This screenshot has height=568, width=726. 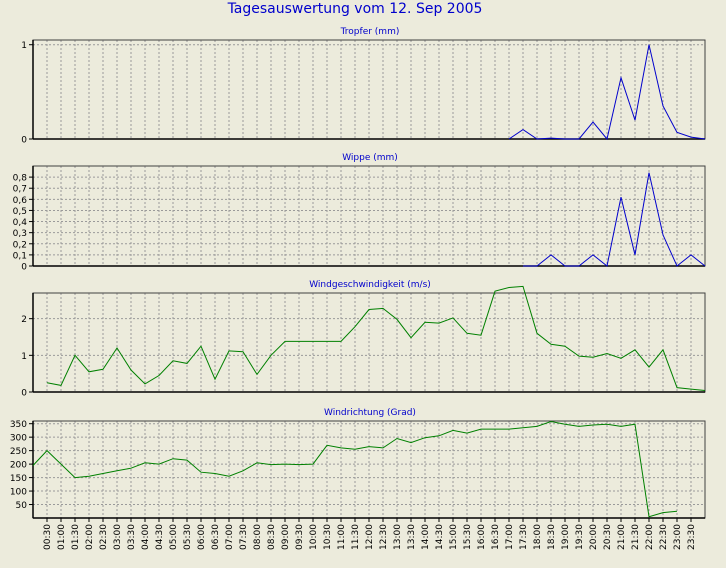 What do you see at coordinates (18, 479) in the screenshot?
I see `y-tick-label: 150` at bounding box center [18, 479].